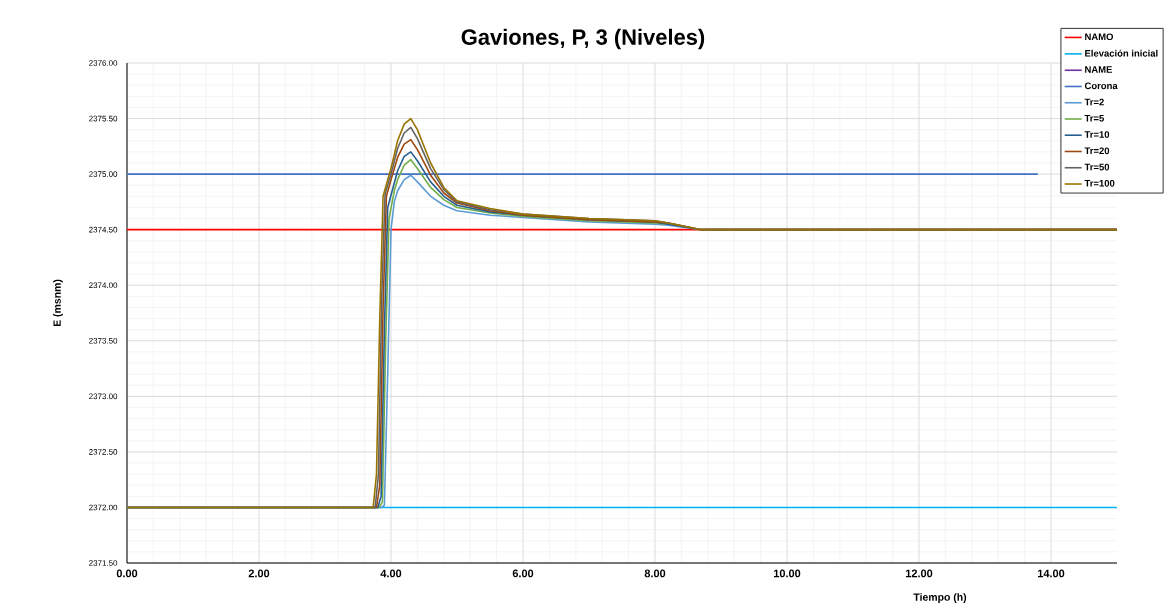  Describe the element at coordinates (1051, 573) in the screenshot. I see `x-tick-label: 14.00` at that location.